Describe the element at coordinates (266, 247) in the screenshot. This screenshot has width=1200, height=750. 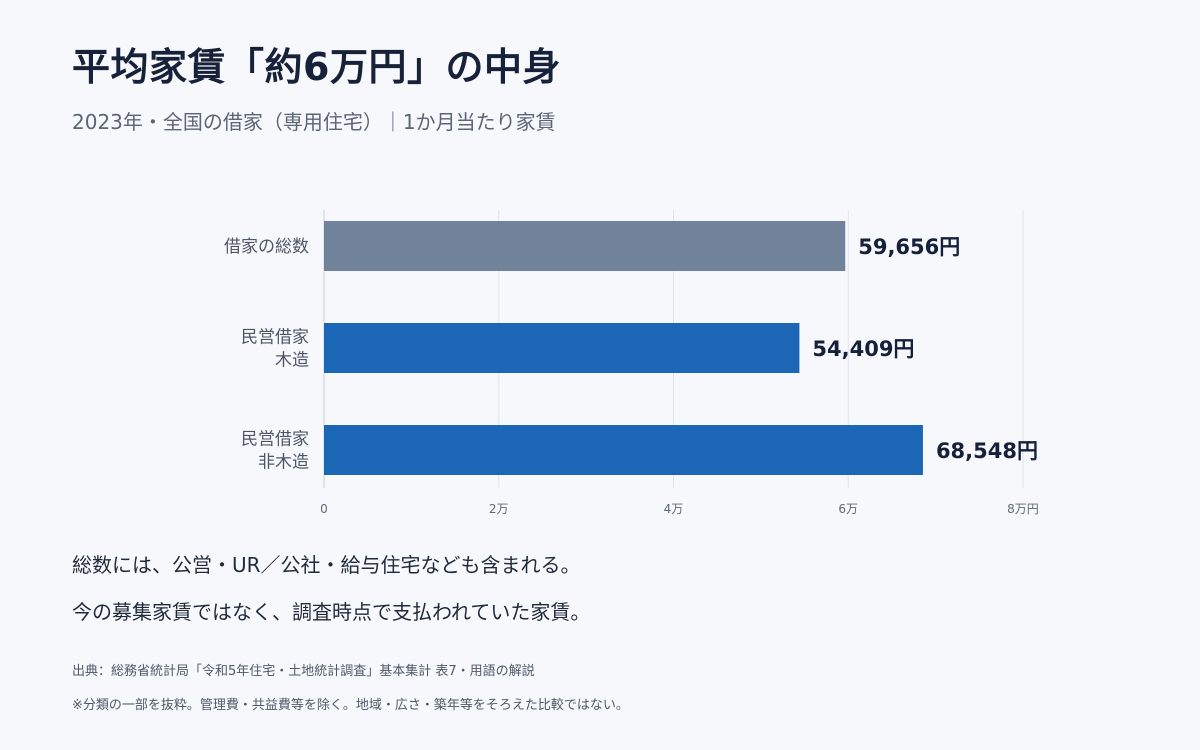
I see `category-label: 借家の総数` at that location.